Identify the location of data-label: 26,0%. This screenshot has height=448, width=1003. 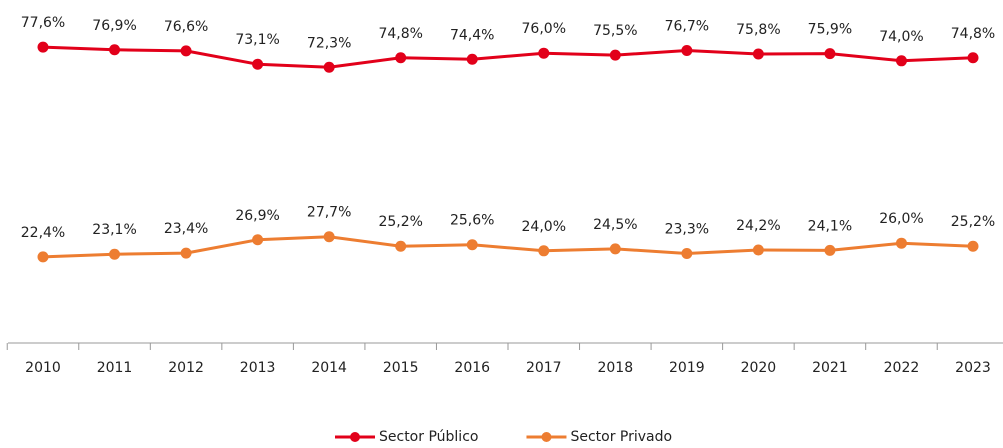
(901, 219).